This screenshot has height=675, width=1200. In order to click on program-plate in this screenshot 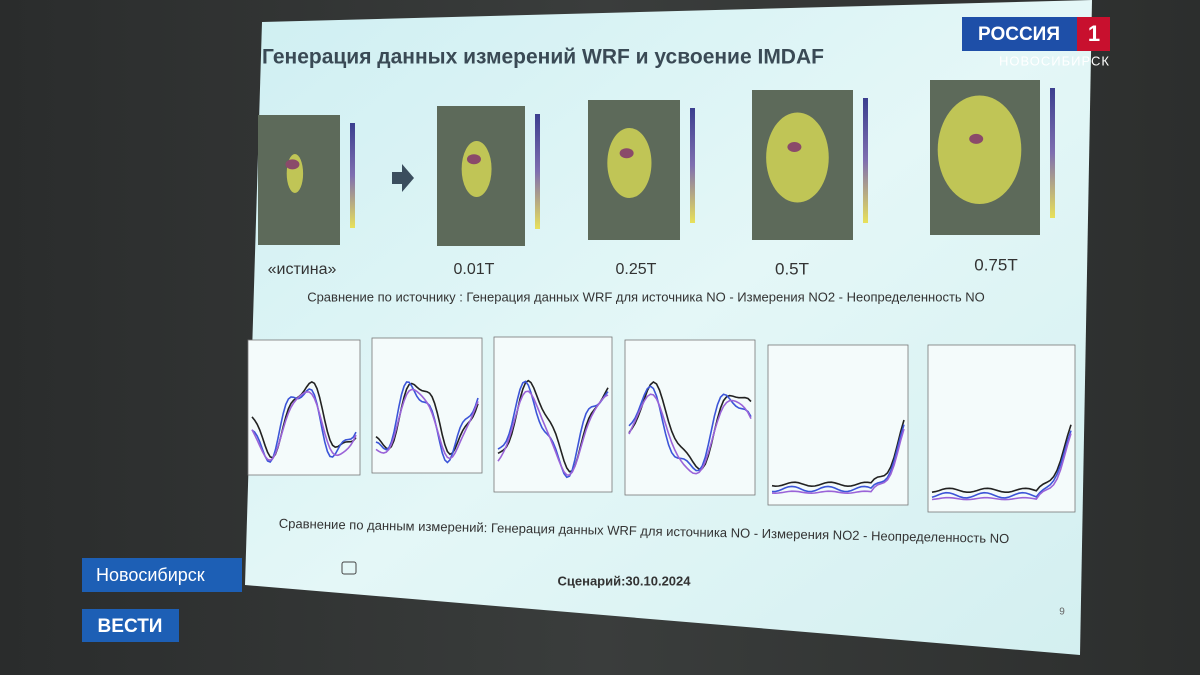, I will do `click(130, 625)`.